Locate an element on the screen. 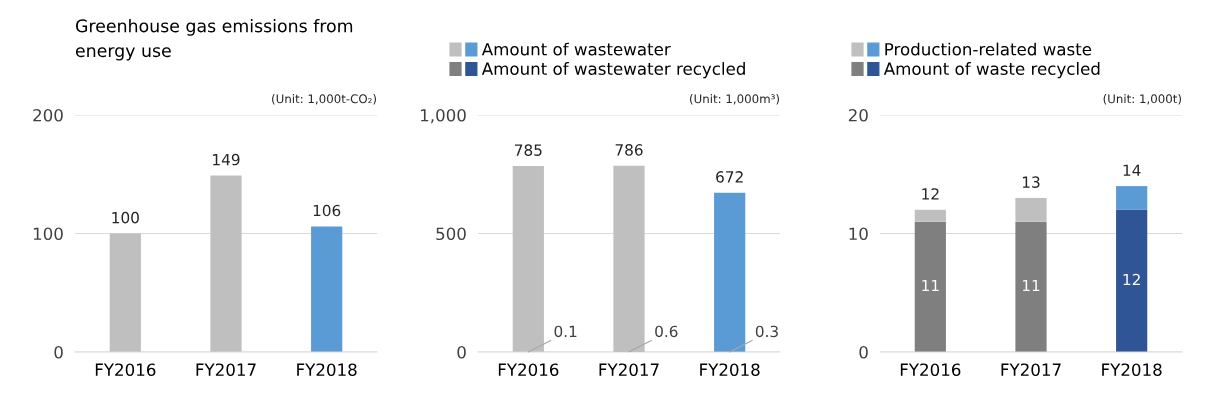  text: (Unit: 1,000m³) is located at coordinates (734, 99).